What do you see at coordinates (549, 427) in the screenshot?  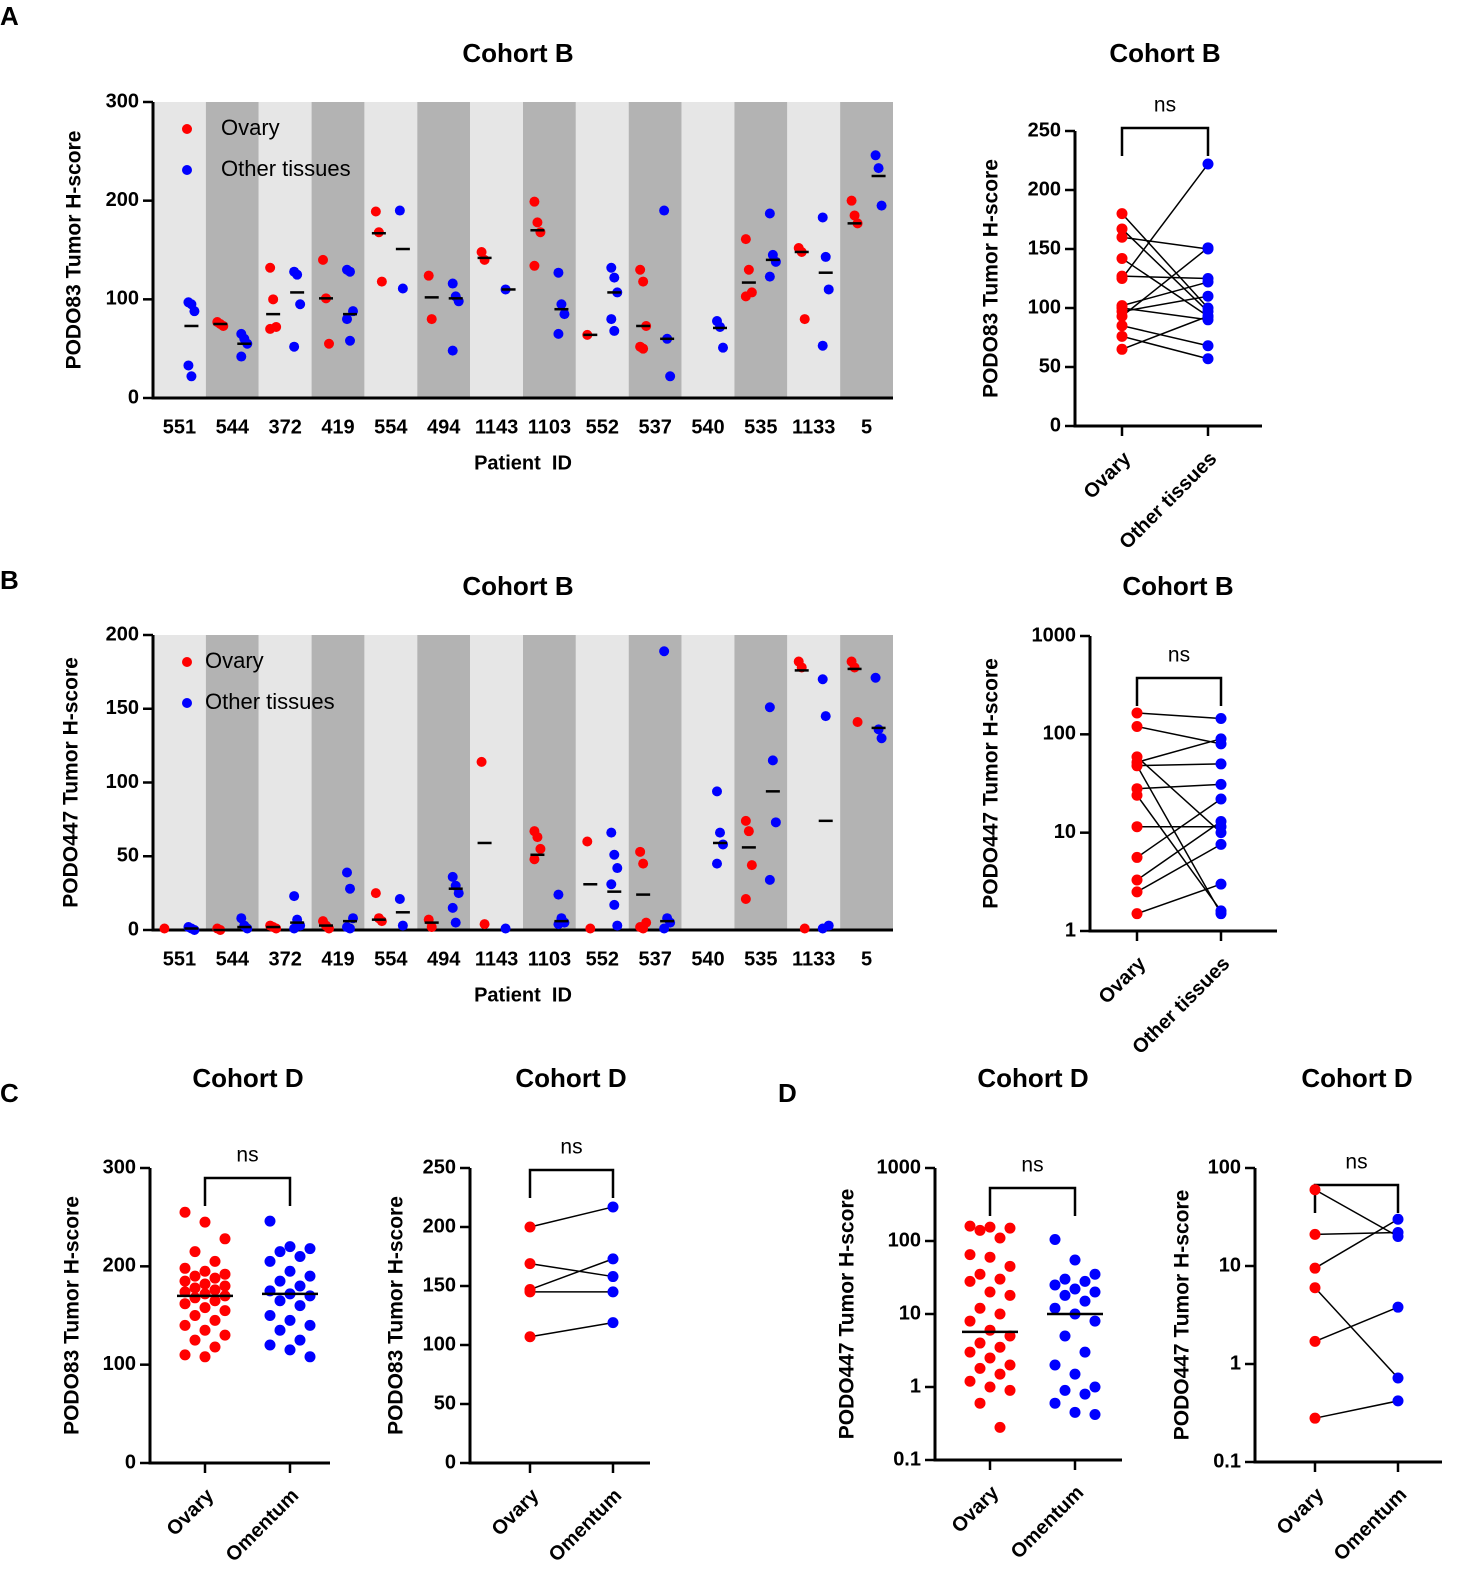 I see `x-tick-label: 1103` at bounding box center [549, 427].